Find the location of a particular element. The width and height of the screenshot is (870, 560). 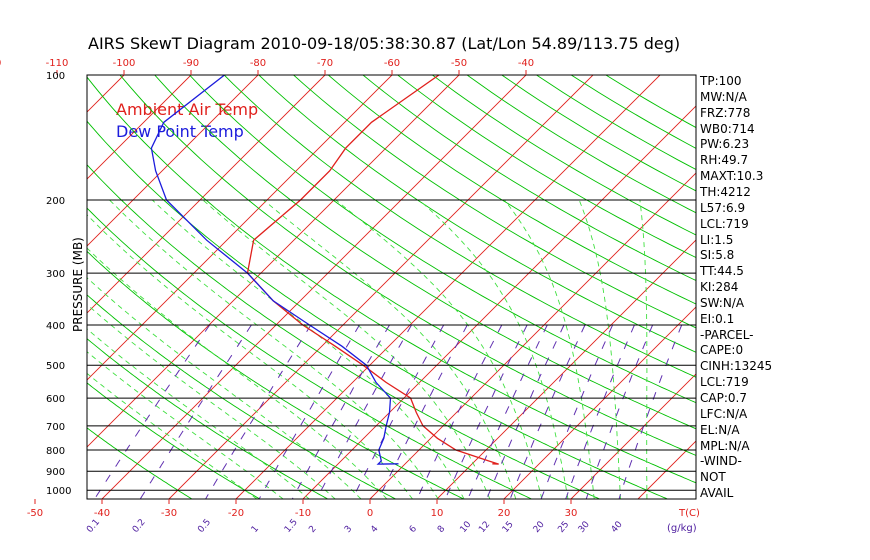

top-tick-label: -70 is located at coordinates (325, 63).